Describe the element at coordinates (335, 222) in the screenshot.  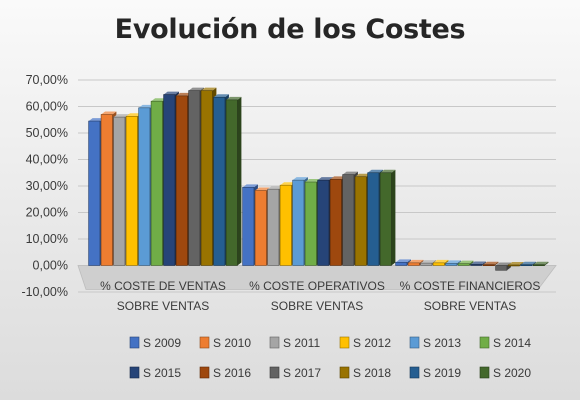
I see `bar-s-2016-cat2` at that location.